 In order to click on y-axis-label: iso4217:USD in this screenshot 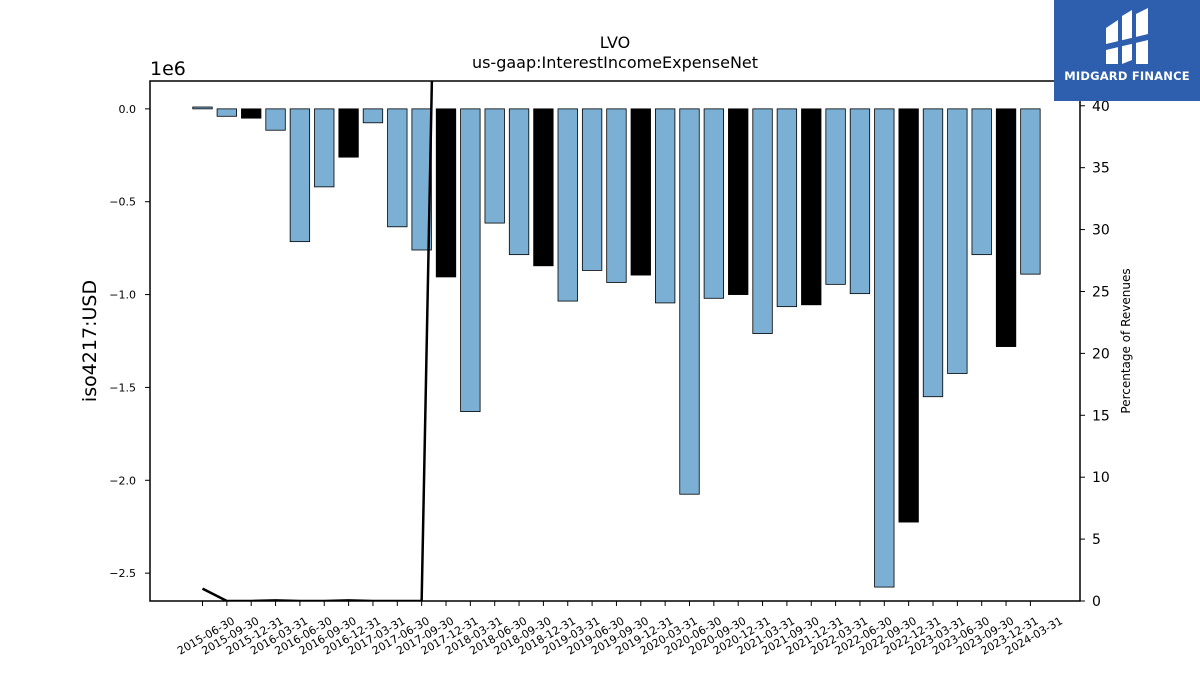, I will do `click(90, 341)`.